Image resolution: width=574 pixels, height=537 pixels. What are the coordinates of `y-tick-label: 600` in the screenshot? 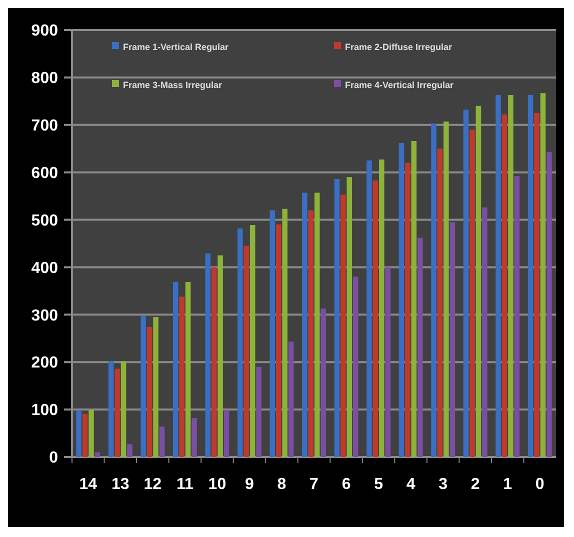 It's located at (44, 173).